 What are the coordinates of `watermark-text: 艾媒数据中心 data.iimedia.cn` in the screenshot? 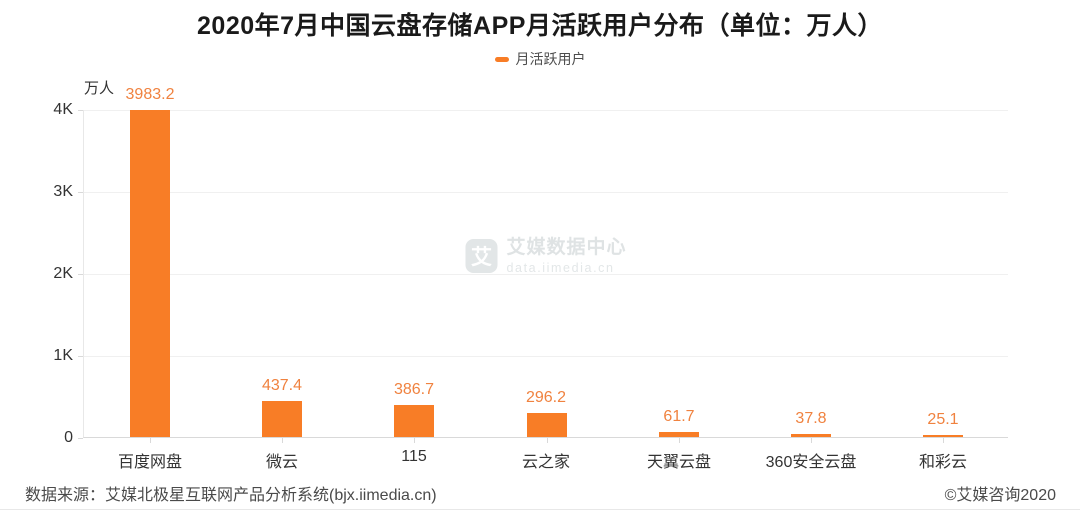 It's located at (566, 256).